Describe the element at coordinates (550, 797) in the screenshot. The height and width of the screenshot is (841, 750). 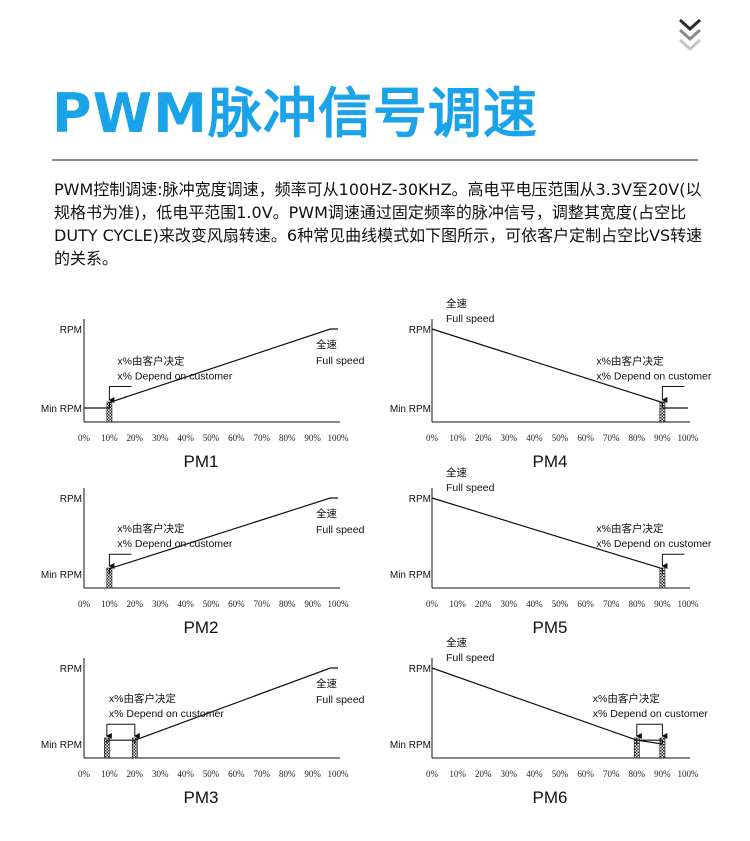
I see `chart-name: PM6` at that location.